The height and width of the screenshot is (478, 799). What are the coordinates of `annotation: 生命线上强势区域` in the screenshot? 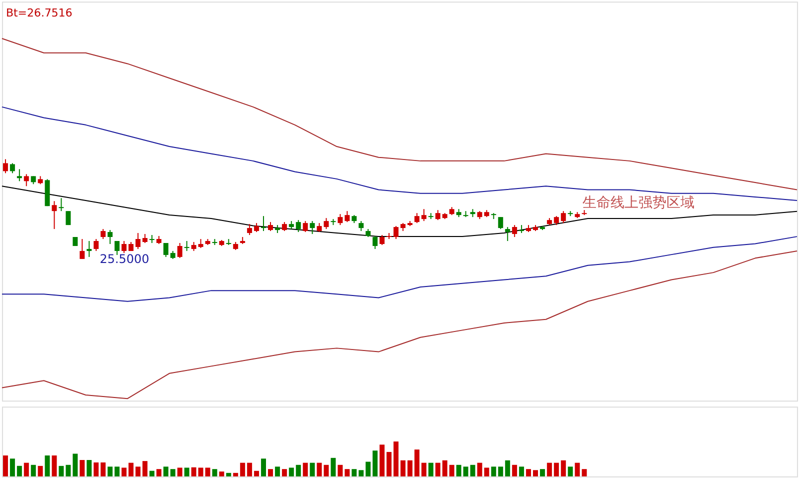 It's located at (638, 203).